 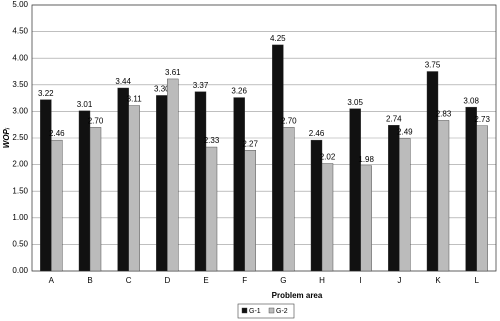 What do you see at coordinates (167, 280) in the screenshot?
I see `x-tick-label: D` at bounding box center [167, 280].